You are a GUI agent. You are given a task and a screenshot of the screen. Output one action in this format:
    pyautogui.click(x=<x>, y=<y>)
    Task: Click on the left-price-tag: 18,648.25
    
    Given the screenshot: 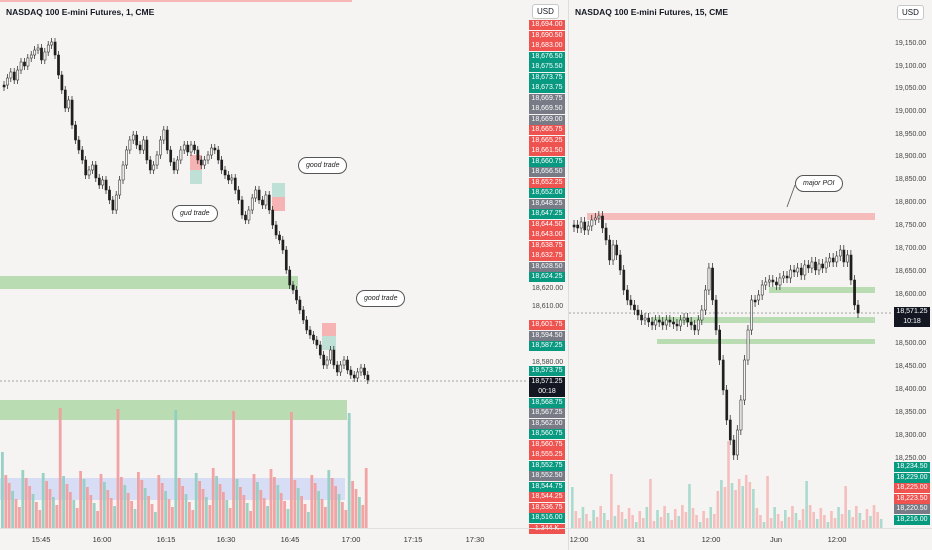 What is the action you would take?
    pyautogui.click(x=547, y=203)
    